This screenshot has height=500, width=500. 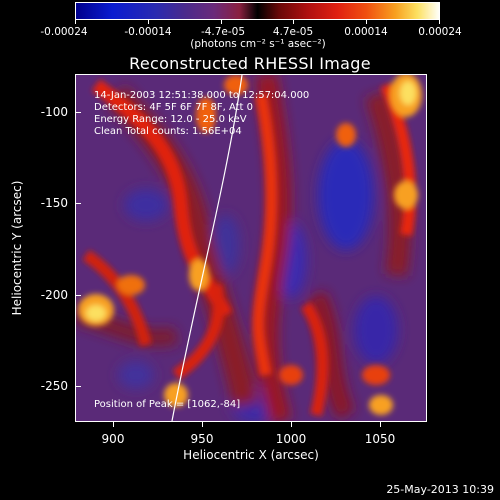 What do you see at coordinates (223, 32) in the screenshot?
I see `colorbar-tick-label: -4.7e-05` at bounding box center [223, 32].